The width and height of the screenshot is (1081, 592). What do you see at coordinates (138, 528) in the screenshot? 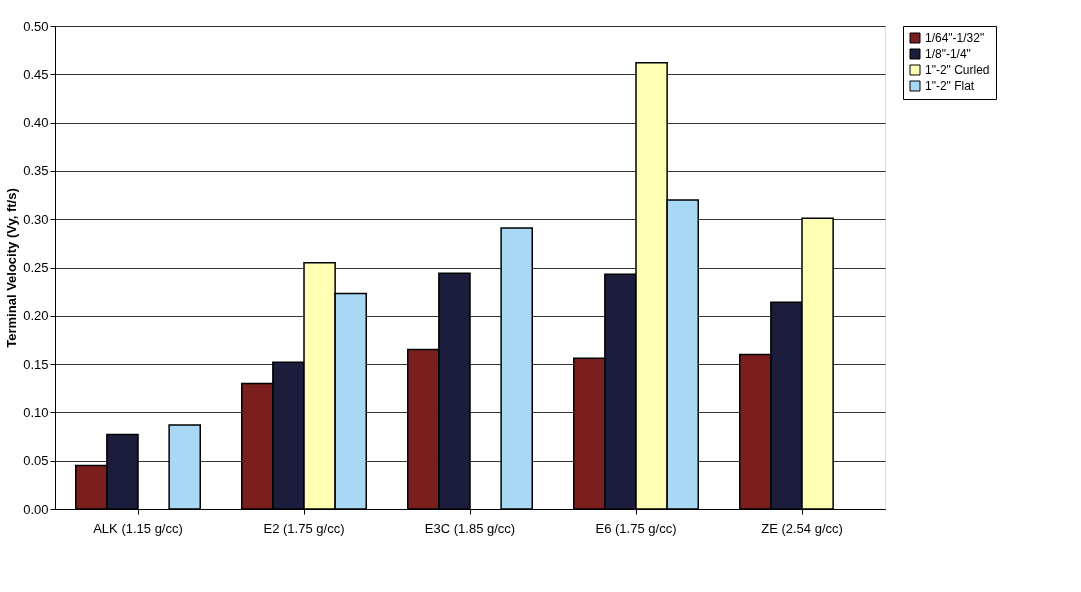
I see `x-tick-label: ALK (1.15 g/cc)` at bounding box center [138, 528].